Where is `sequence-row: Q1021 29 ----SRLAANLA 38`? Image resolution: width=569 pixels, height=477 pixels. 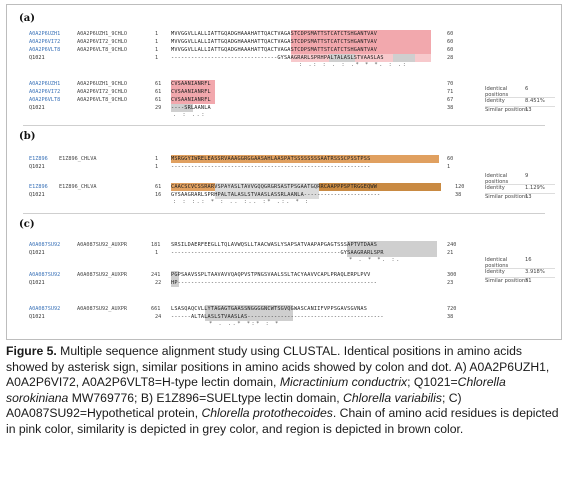
sequence-row: Q1021 29 ----SRLAANLA 38 is located at coordinates (249, 108).